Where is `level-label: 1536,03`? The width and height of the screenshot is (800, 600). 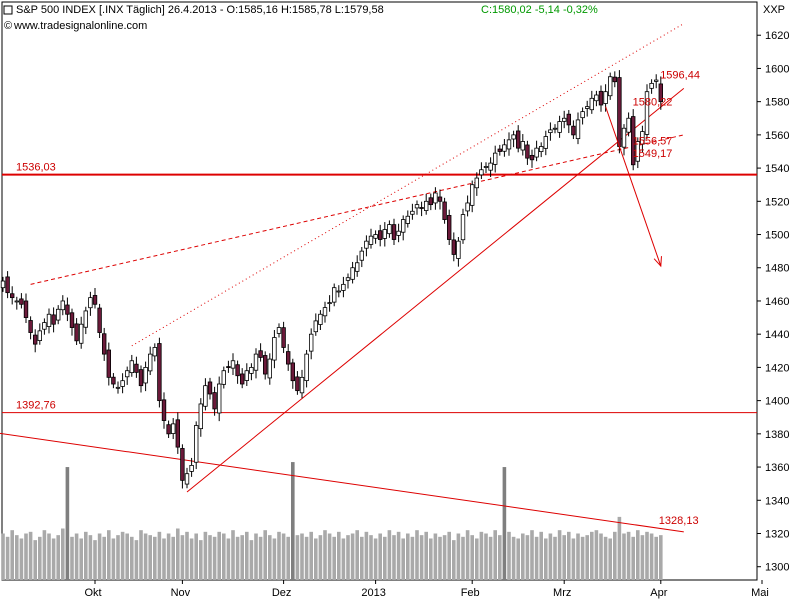 level-label: 1536,03 is located at coordinates (36, 168).